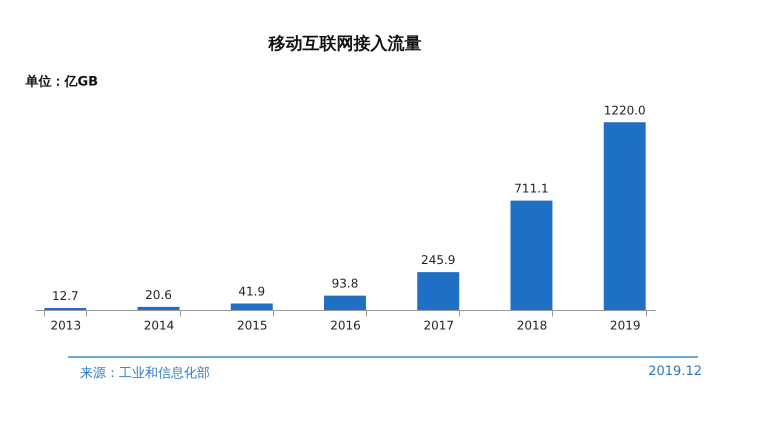 The width and height of the screenshot is (762, 442). What do you see at coordinates (159, 325) in the screenshot?
I see `x-tick-label: 2014` at bounding box center [159, 325].